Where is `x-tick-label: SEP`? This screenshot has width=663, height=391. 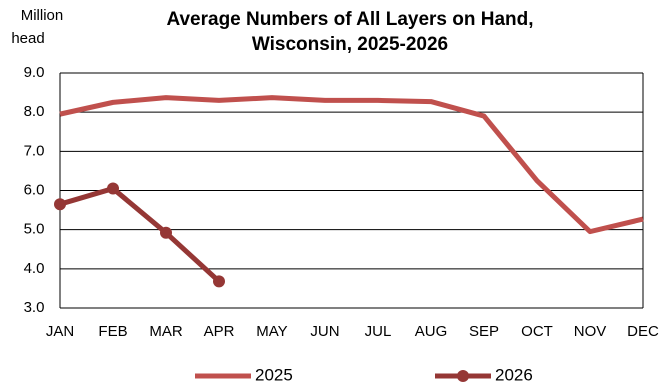
x-tick-label: SEP is located at coordinates (484, 331).